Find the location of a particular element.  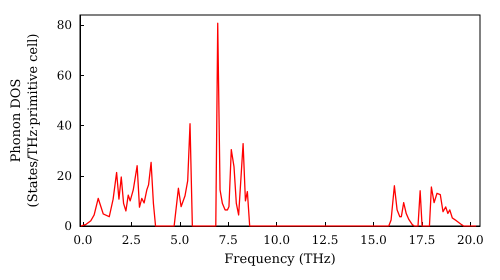

x-tick-label: 10.0 is located at coordinates (276, 240).